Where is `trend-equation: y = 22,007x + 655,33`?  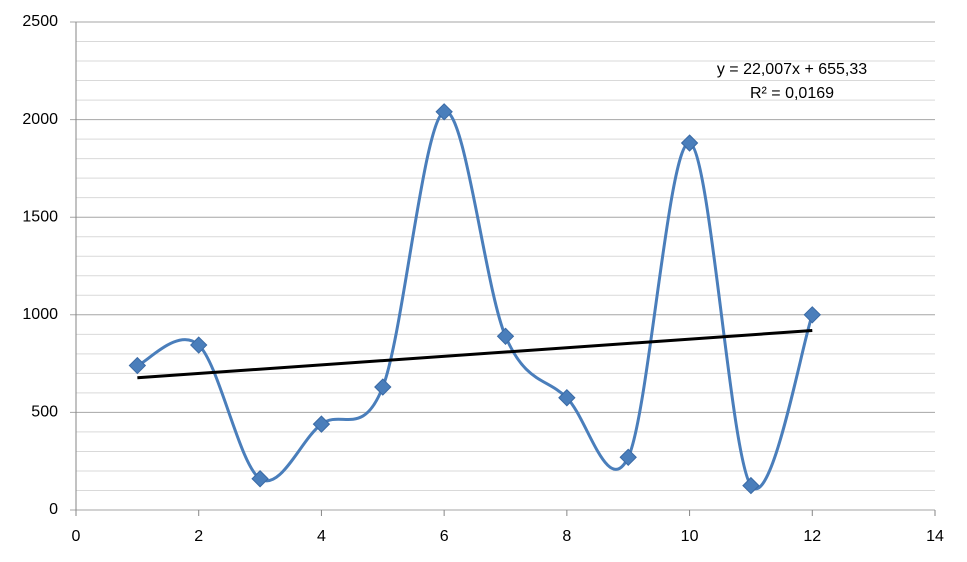
trend-equation: y = 22,007x + 655,33 is located at coordinates (792, 69).